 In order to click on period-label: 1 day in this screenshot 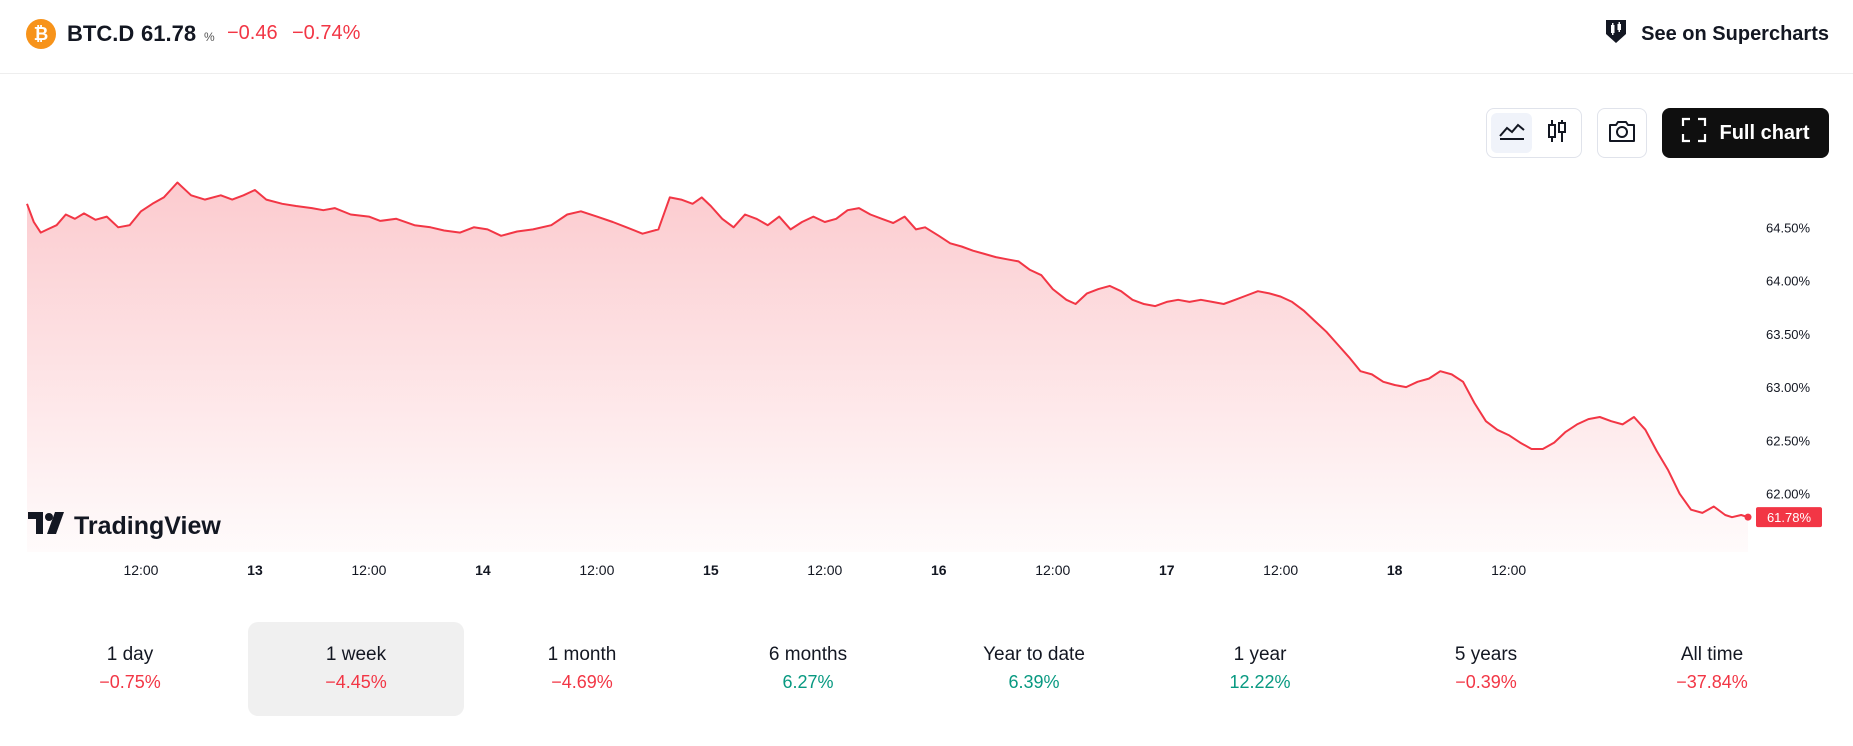, I will do `click(130, 654)`.